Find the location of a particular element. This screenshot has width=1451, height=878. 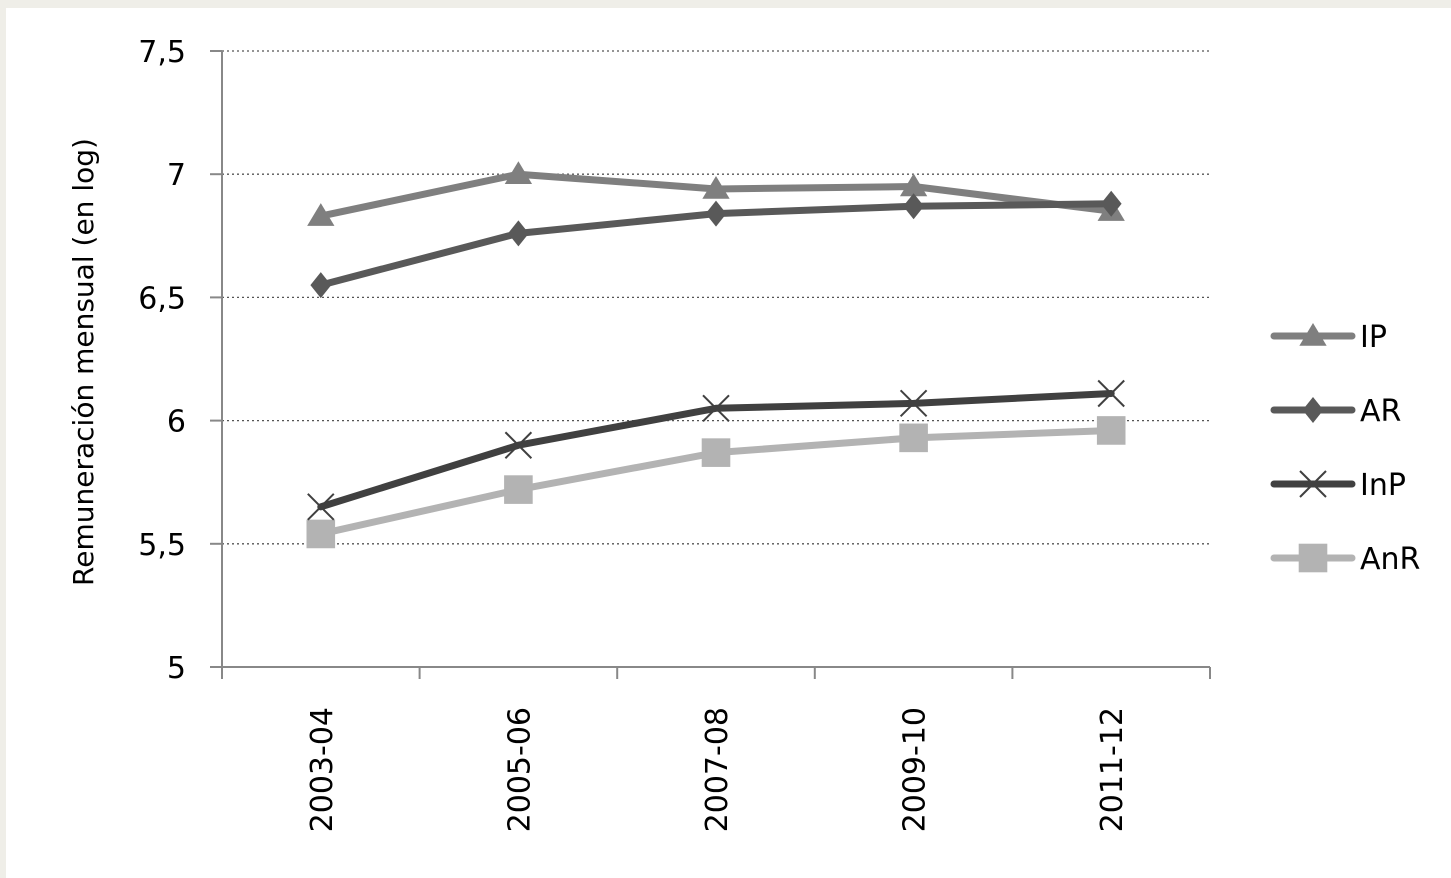

y-tick-label: 5,5 is located at coordinates (162, 545).